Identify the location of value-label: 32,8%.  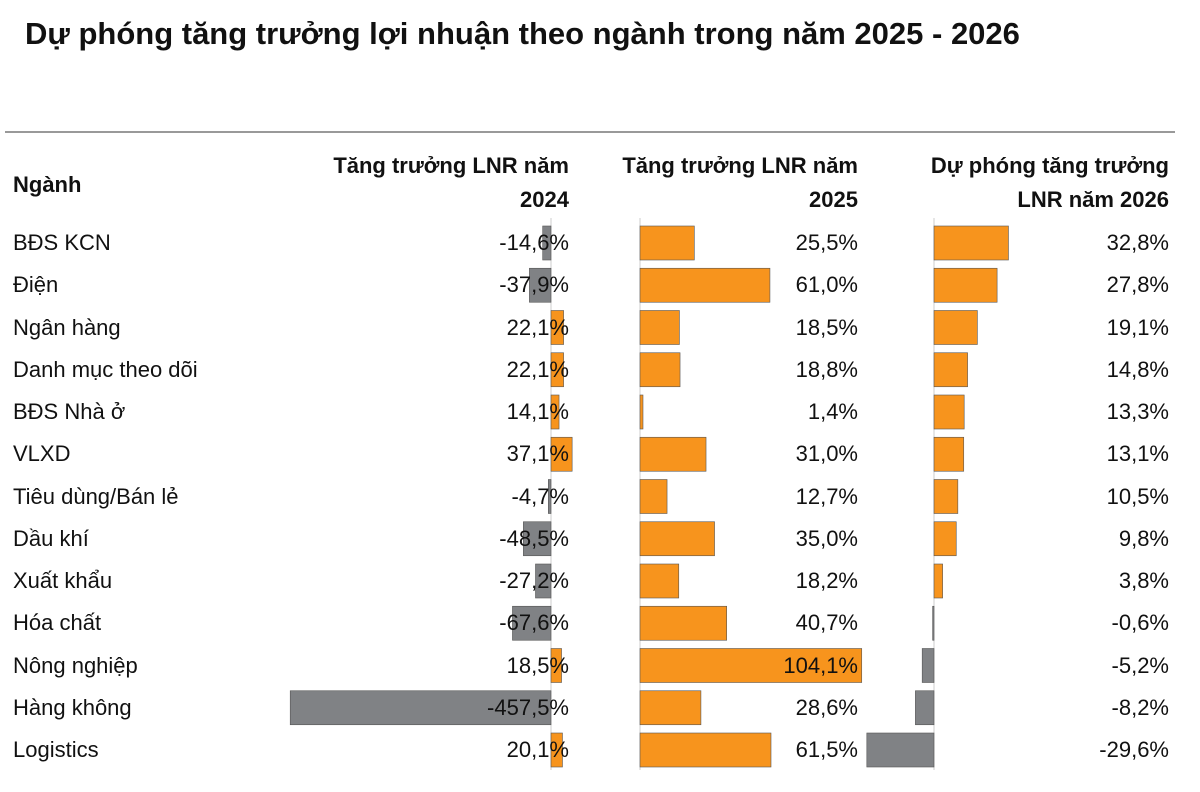
(1137, 242).